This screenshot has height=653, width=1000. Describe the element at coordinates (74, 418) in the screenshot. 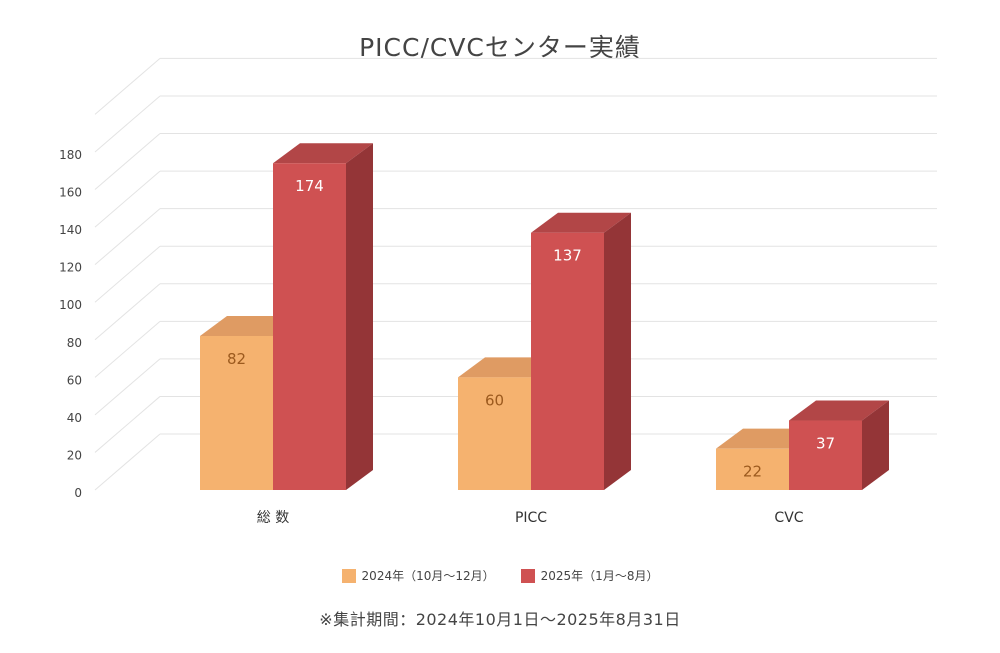

I see `y-tick-label: 40` at that location.